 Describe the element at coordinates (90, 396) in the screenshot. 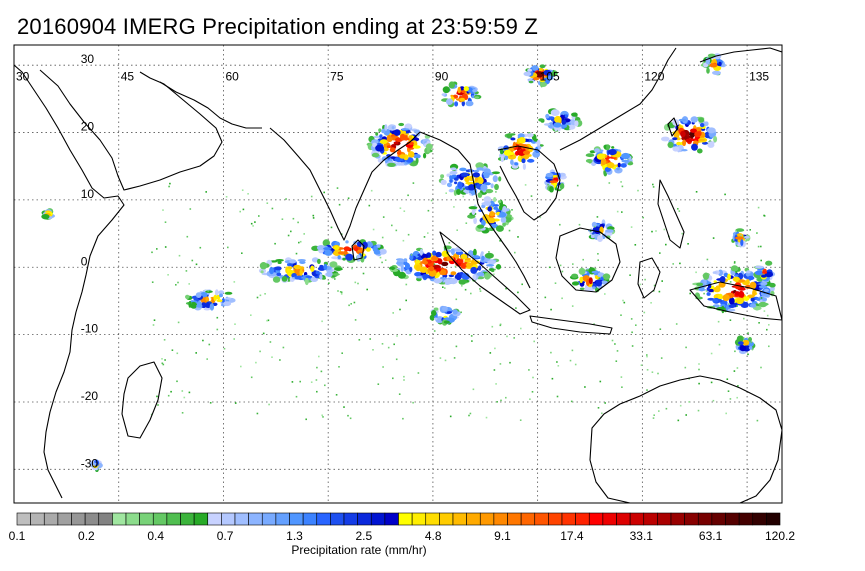

I see `latitude-label: -20` at that location.